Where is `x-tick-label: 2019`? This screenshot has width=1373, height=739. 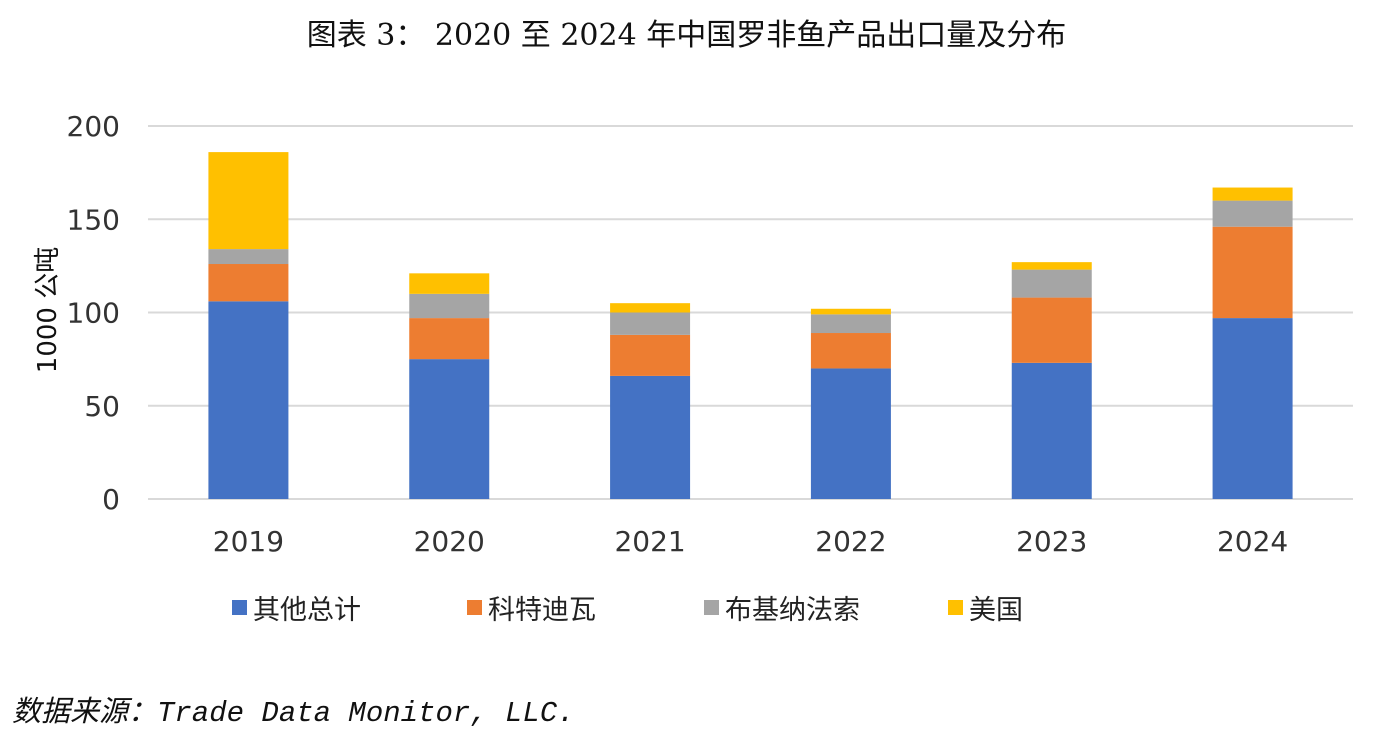
x-tick-label: 2019 is located at coordinates (248, 541).